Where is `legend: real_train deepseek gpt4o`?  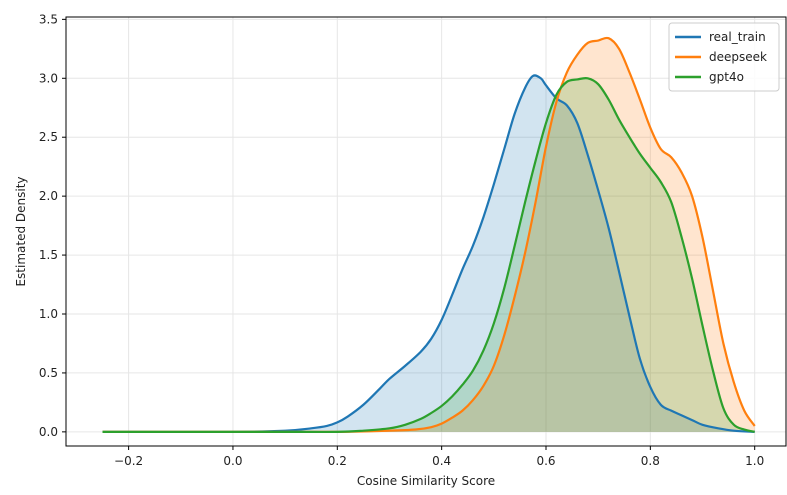 legend: real_train deepseek gpt4o is located at coordinates (724, 57).